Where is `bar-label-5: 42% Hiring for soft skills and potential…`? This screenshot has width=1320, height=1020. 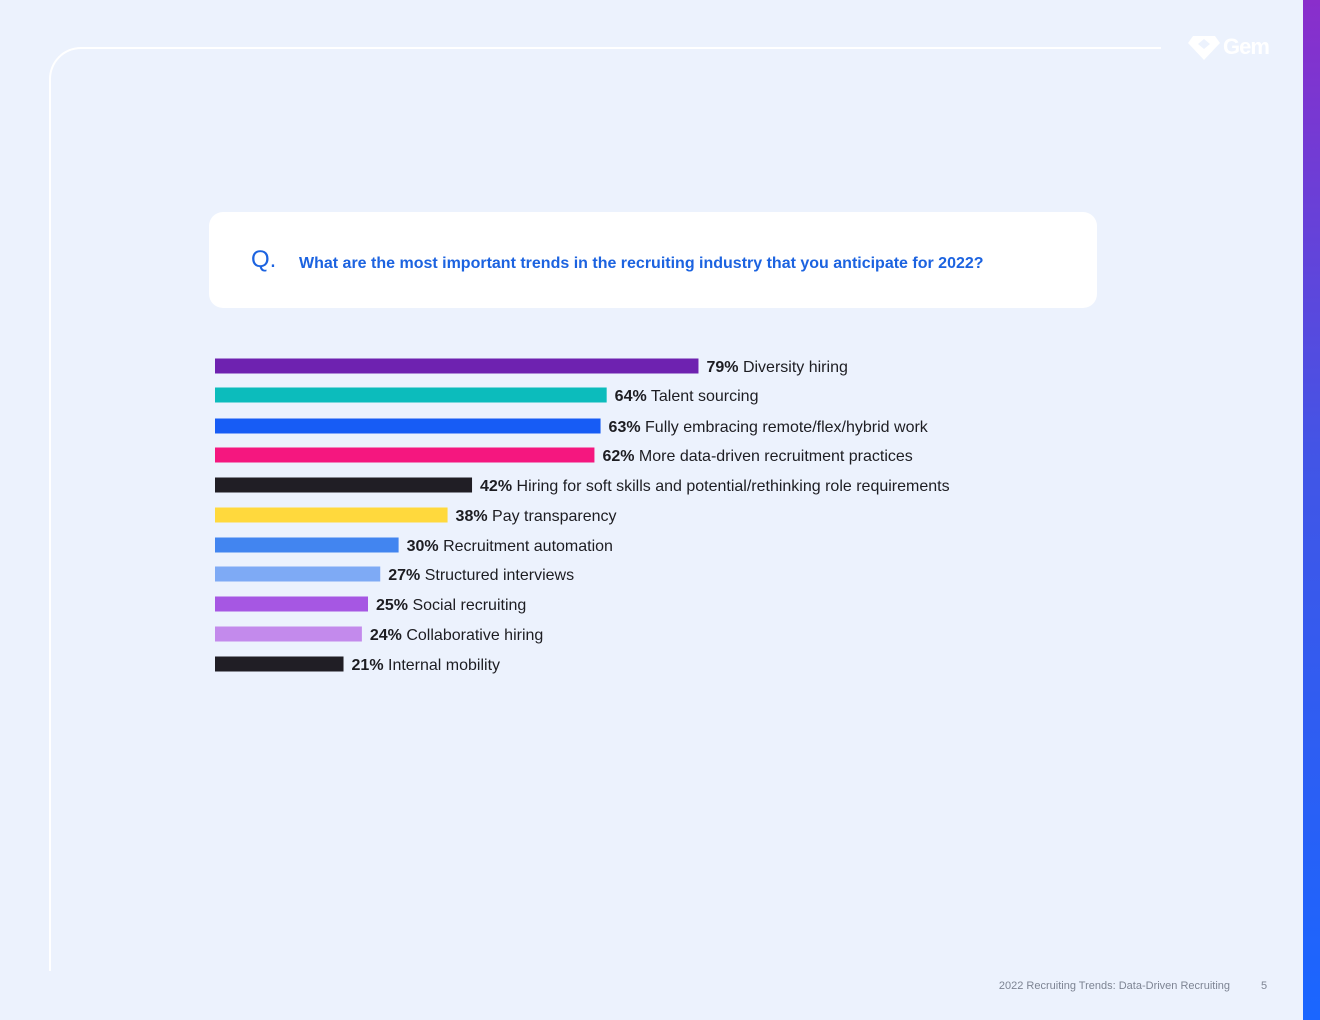
bar-label-5: 42% Hiring for soft skills and potential… is located at coordinates (715, 486).